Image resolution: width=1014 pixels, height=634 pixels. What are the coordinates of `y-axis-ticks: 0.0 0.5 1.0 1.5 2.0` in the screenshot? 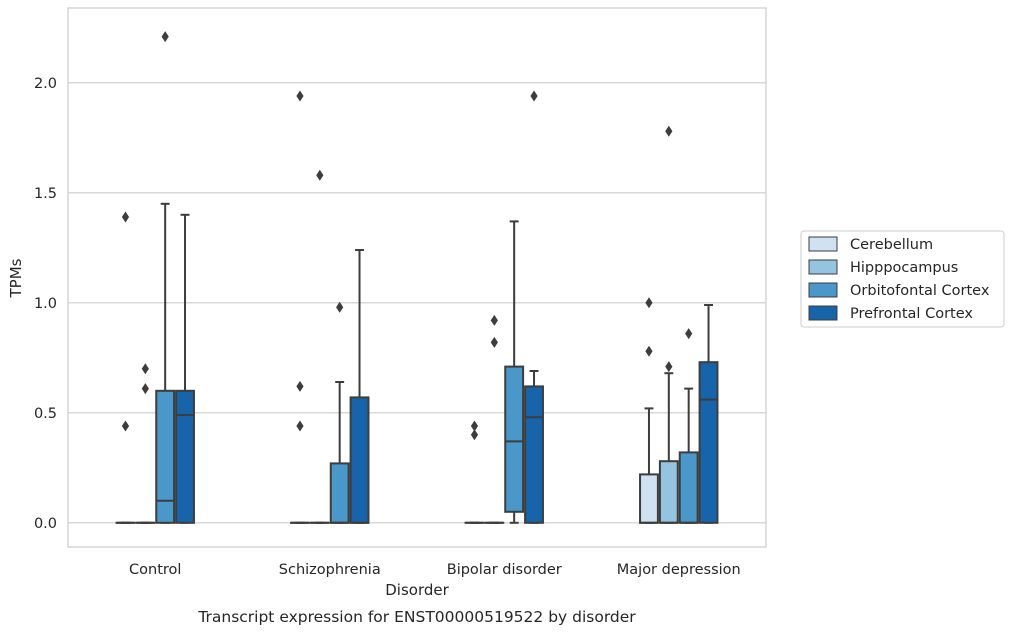 It's located at (45, 304).